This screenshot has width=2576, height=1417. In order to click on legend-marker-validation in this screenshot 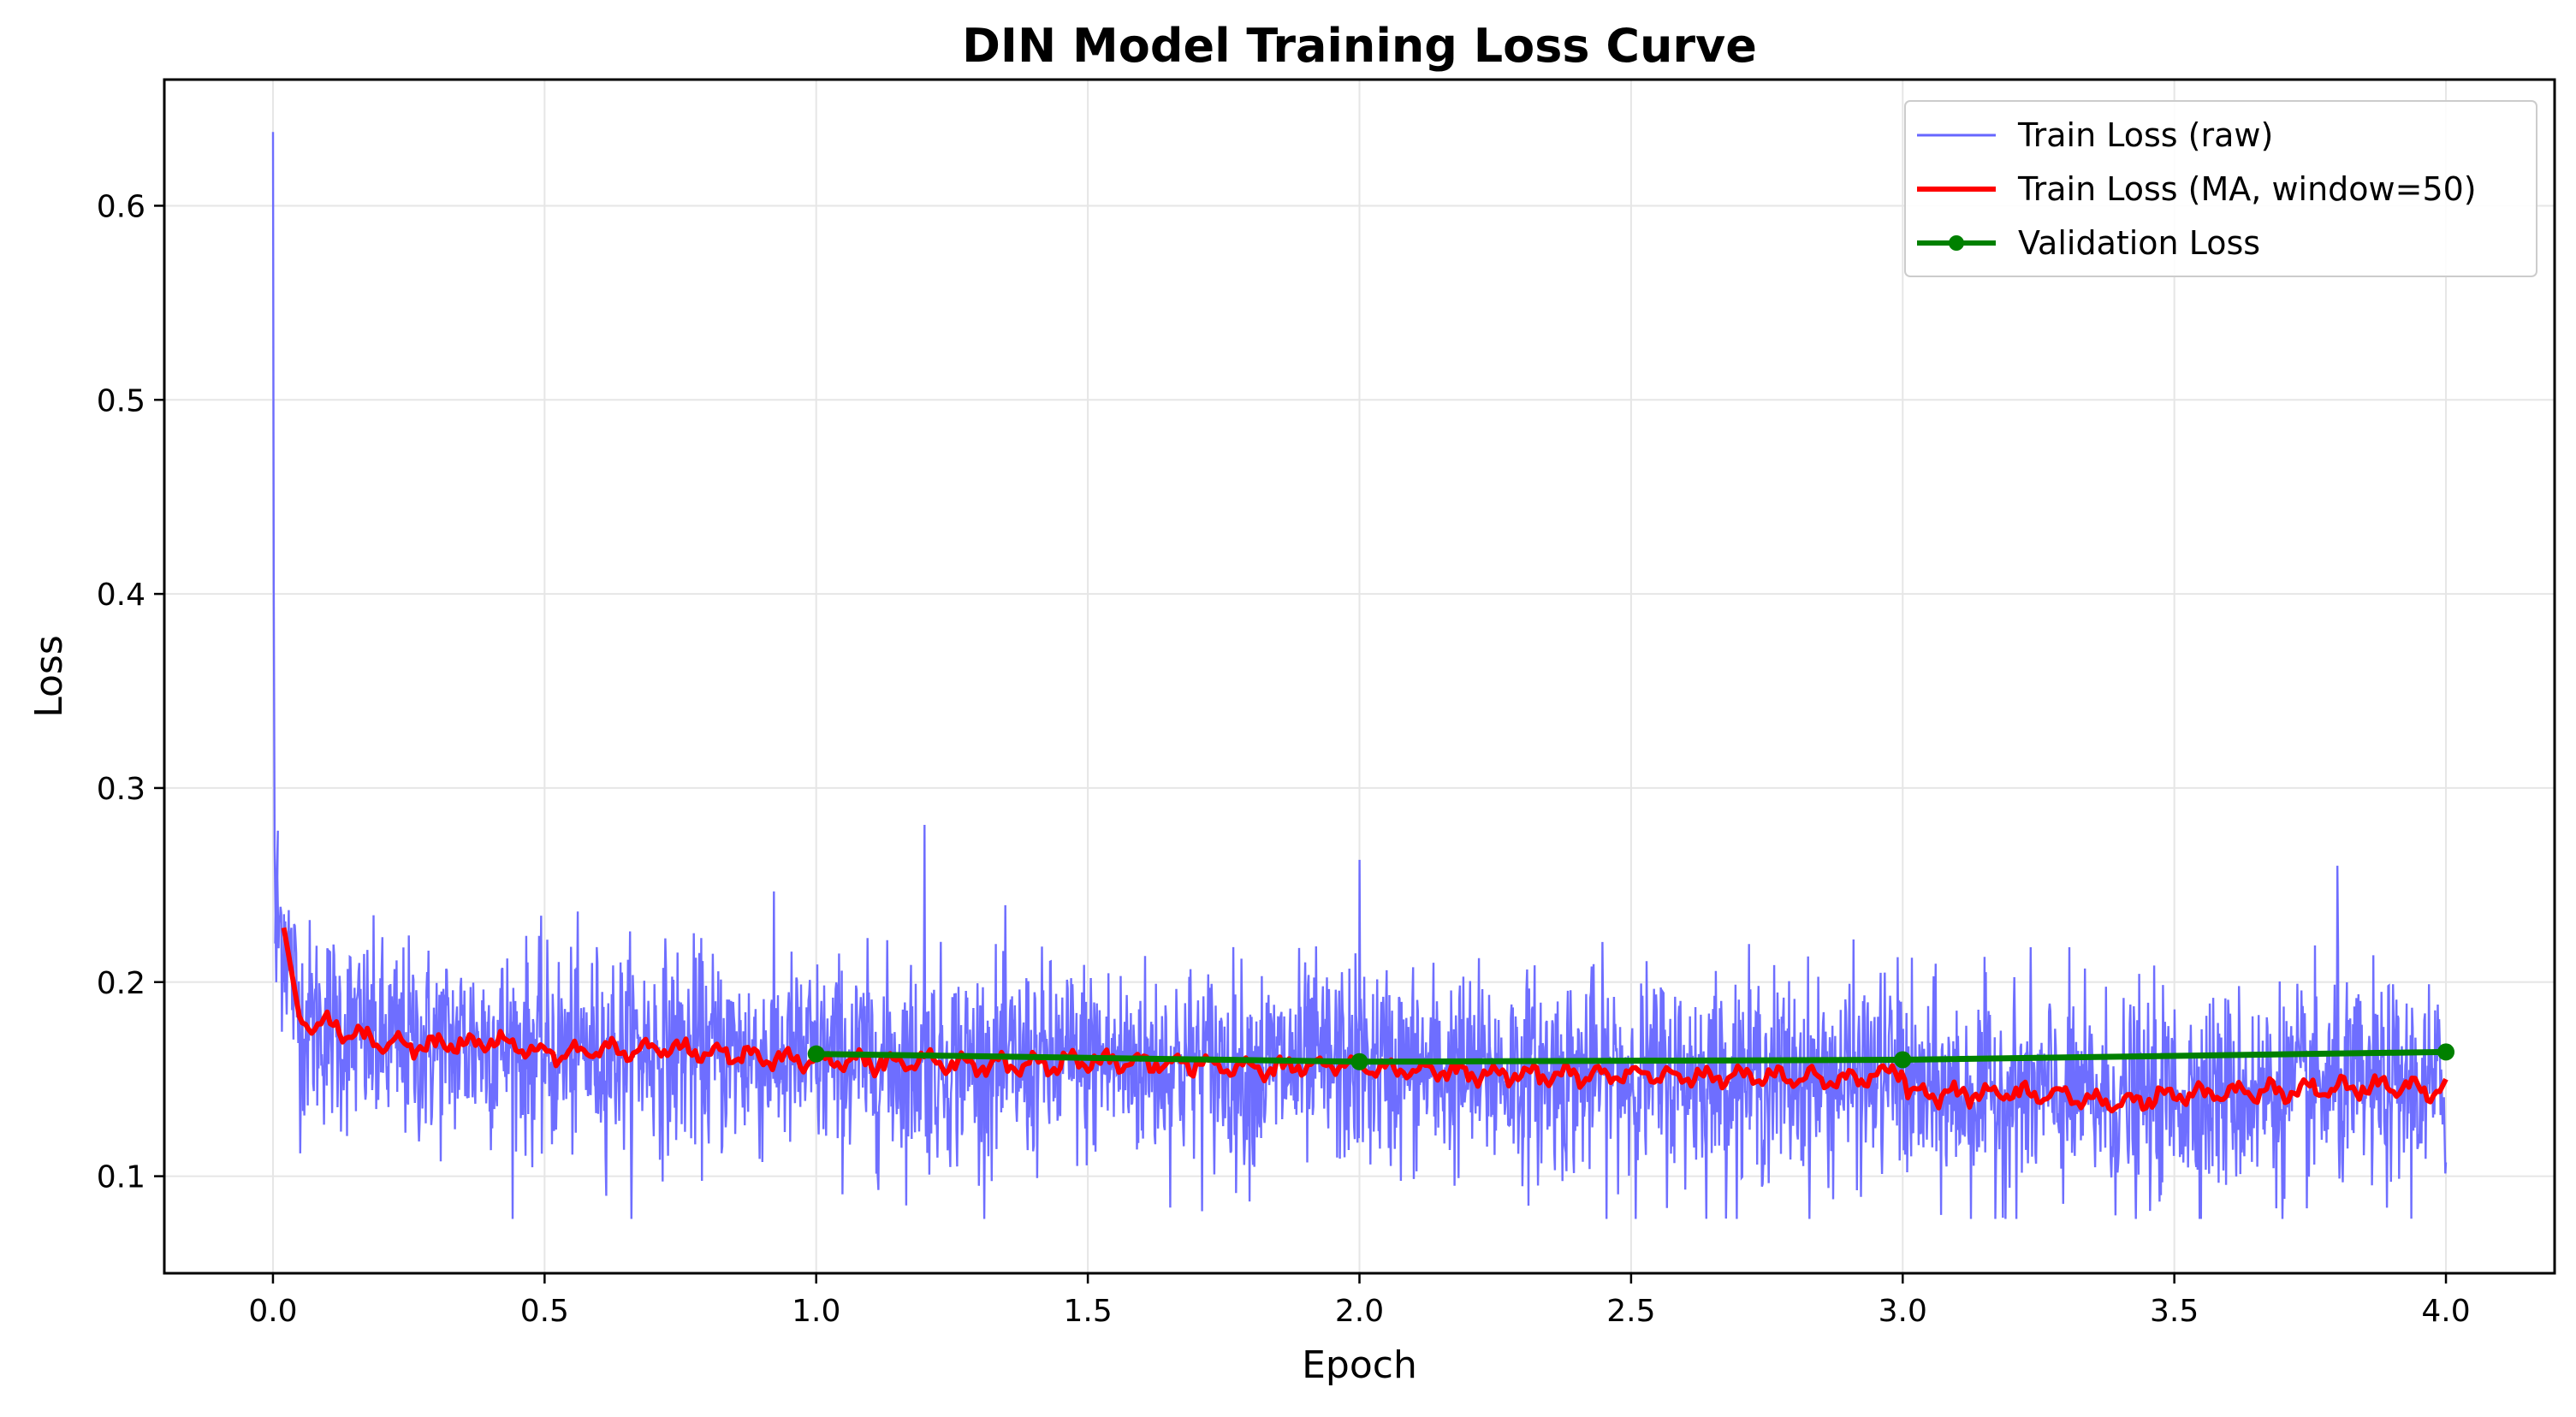, I will do `click(1956, 243)`.